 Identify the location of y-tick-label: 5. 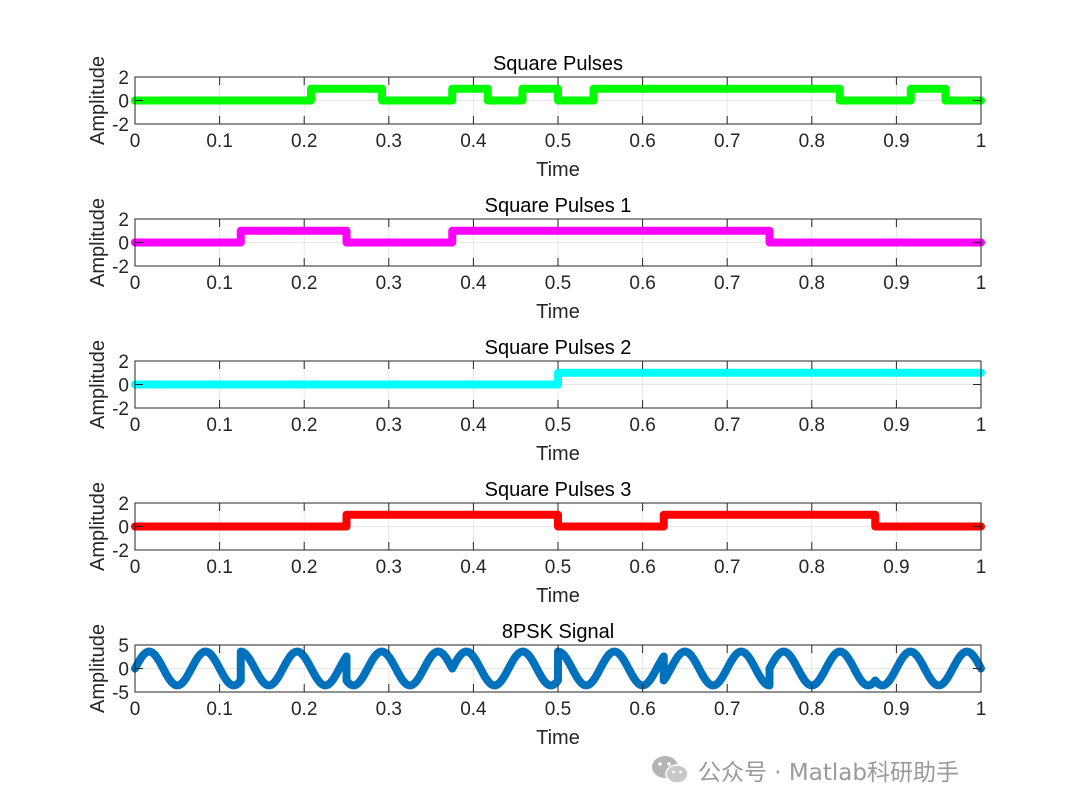
(123, 646).